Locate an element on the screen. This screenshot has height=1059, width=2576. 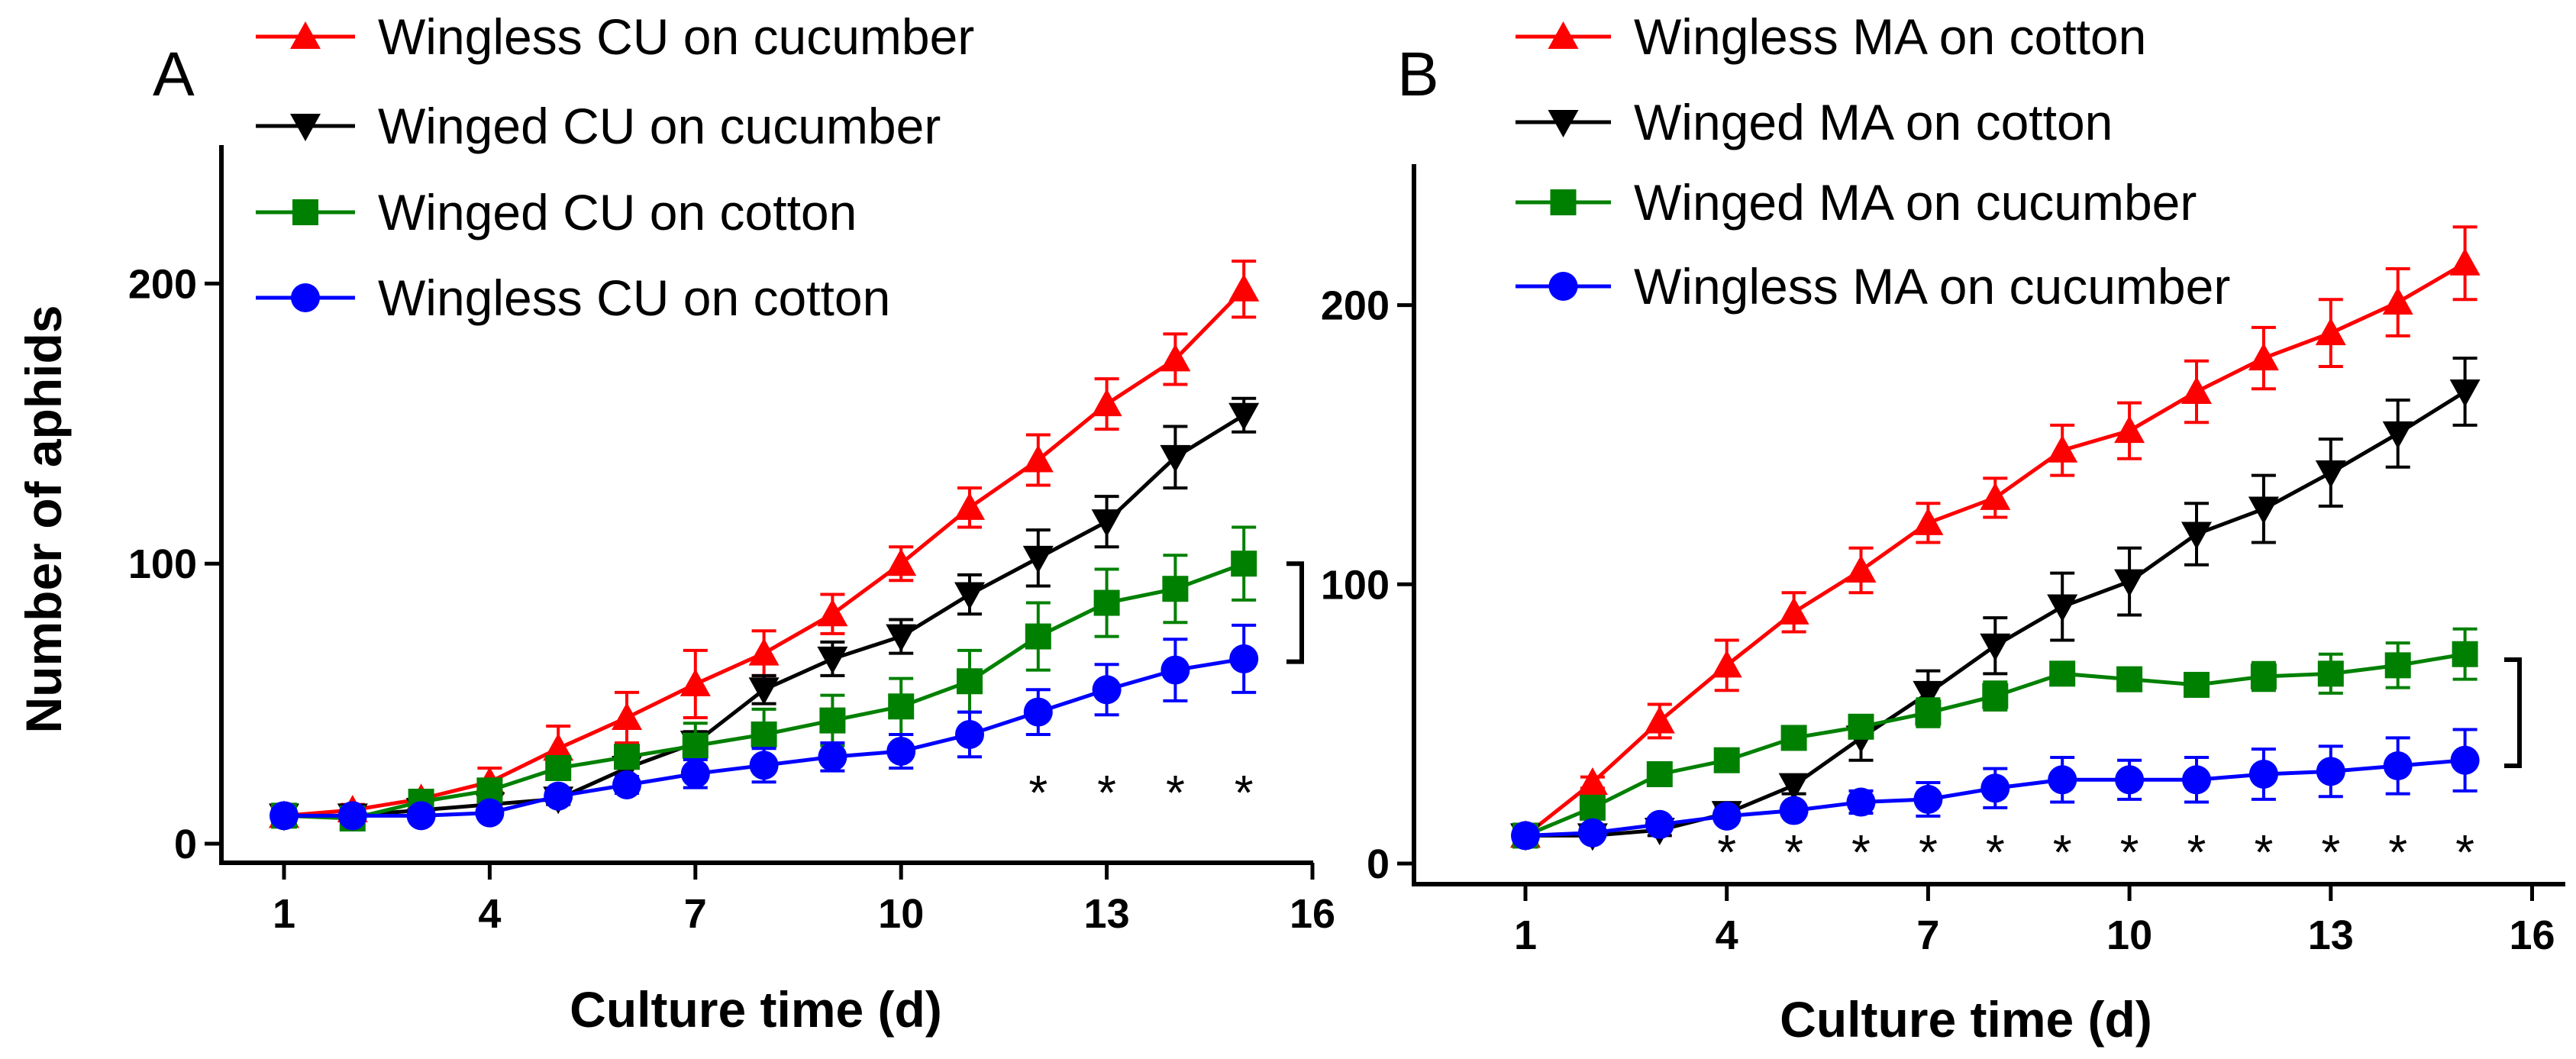
series-wingless-cu-on-cotton is located at coordinates (764, 727).